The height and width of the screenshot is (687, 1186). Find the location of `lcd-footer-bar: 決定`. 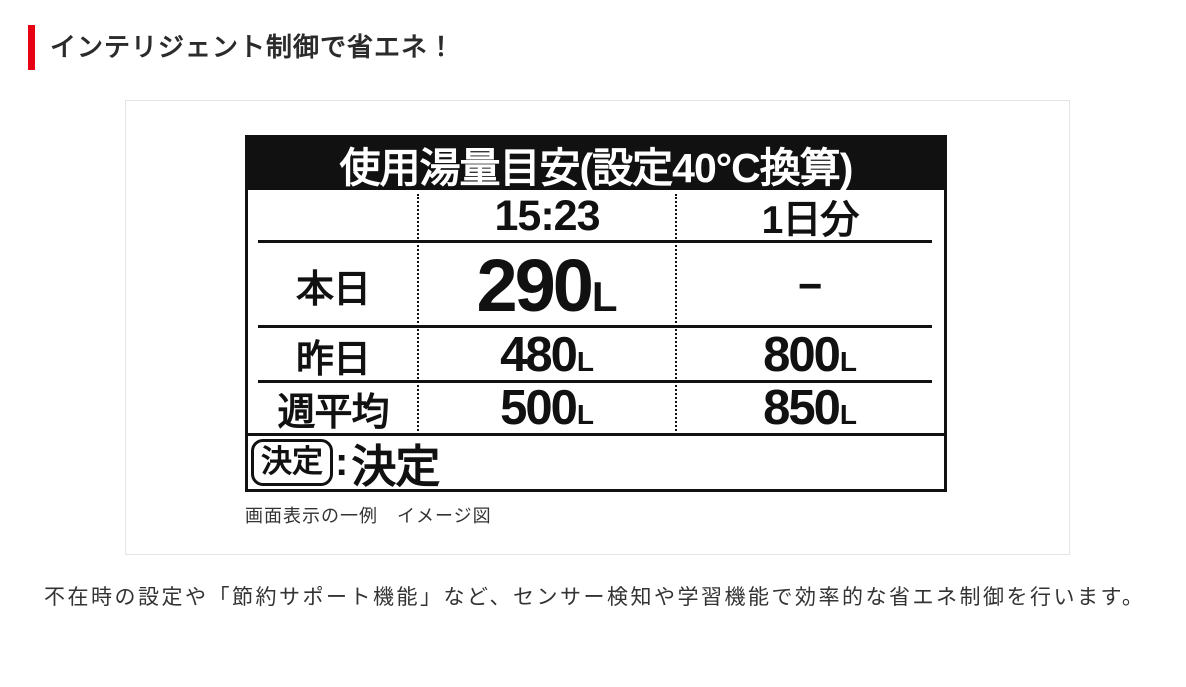

lcd-footer-bar: 決定 is located at coordinates (596, 462).